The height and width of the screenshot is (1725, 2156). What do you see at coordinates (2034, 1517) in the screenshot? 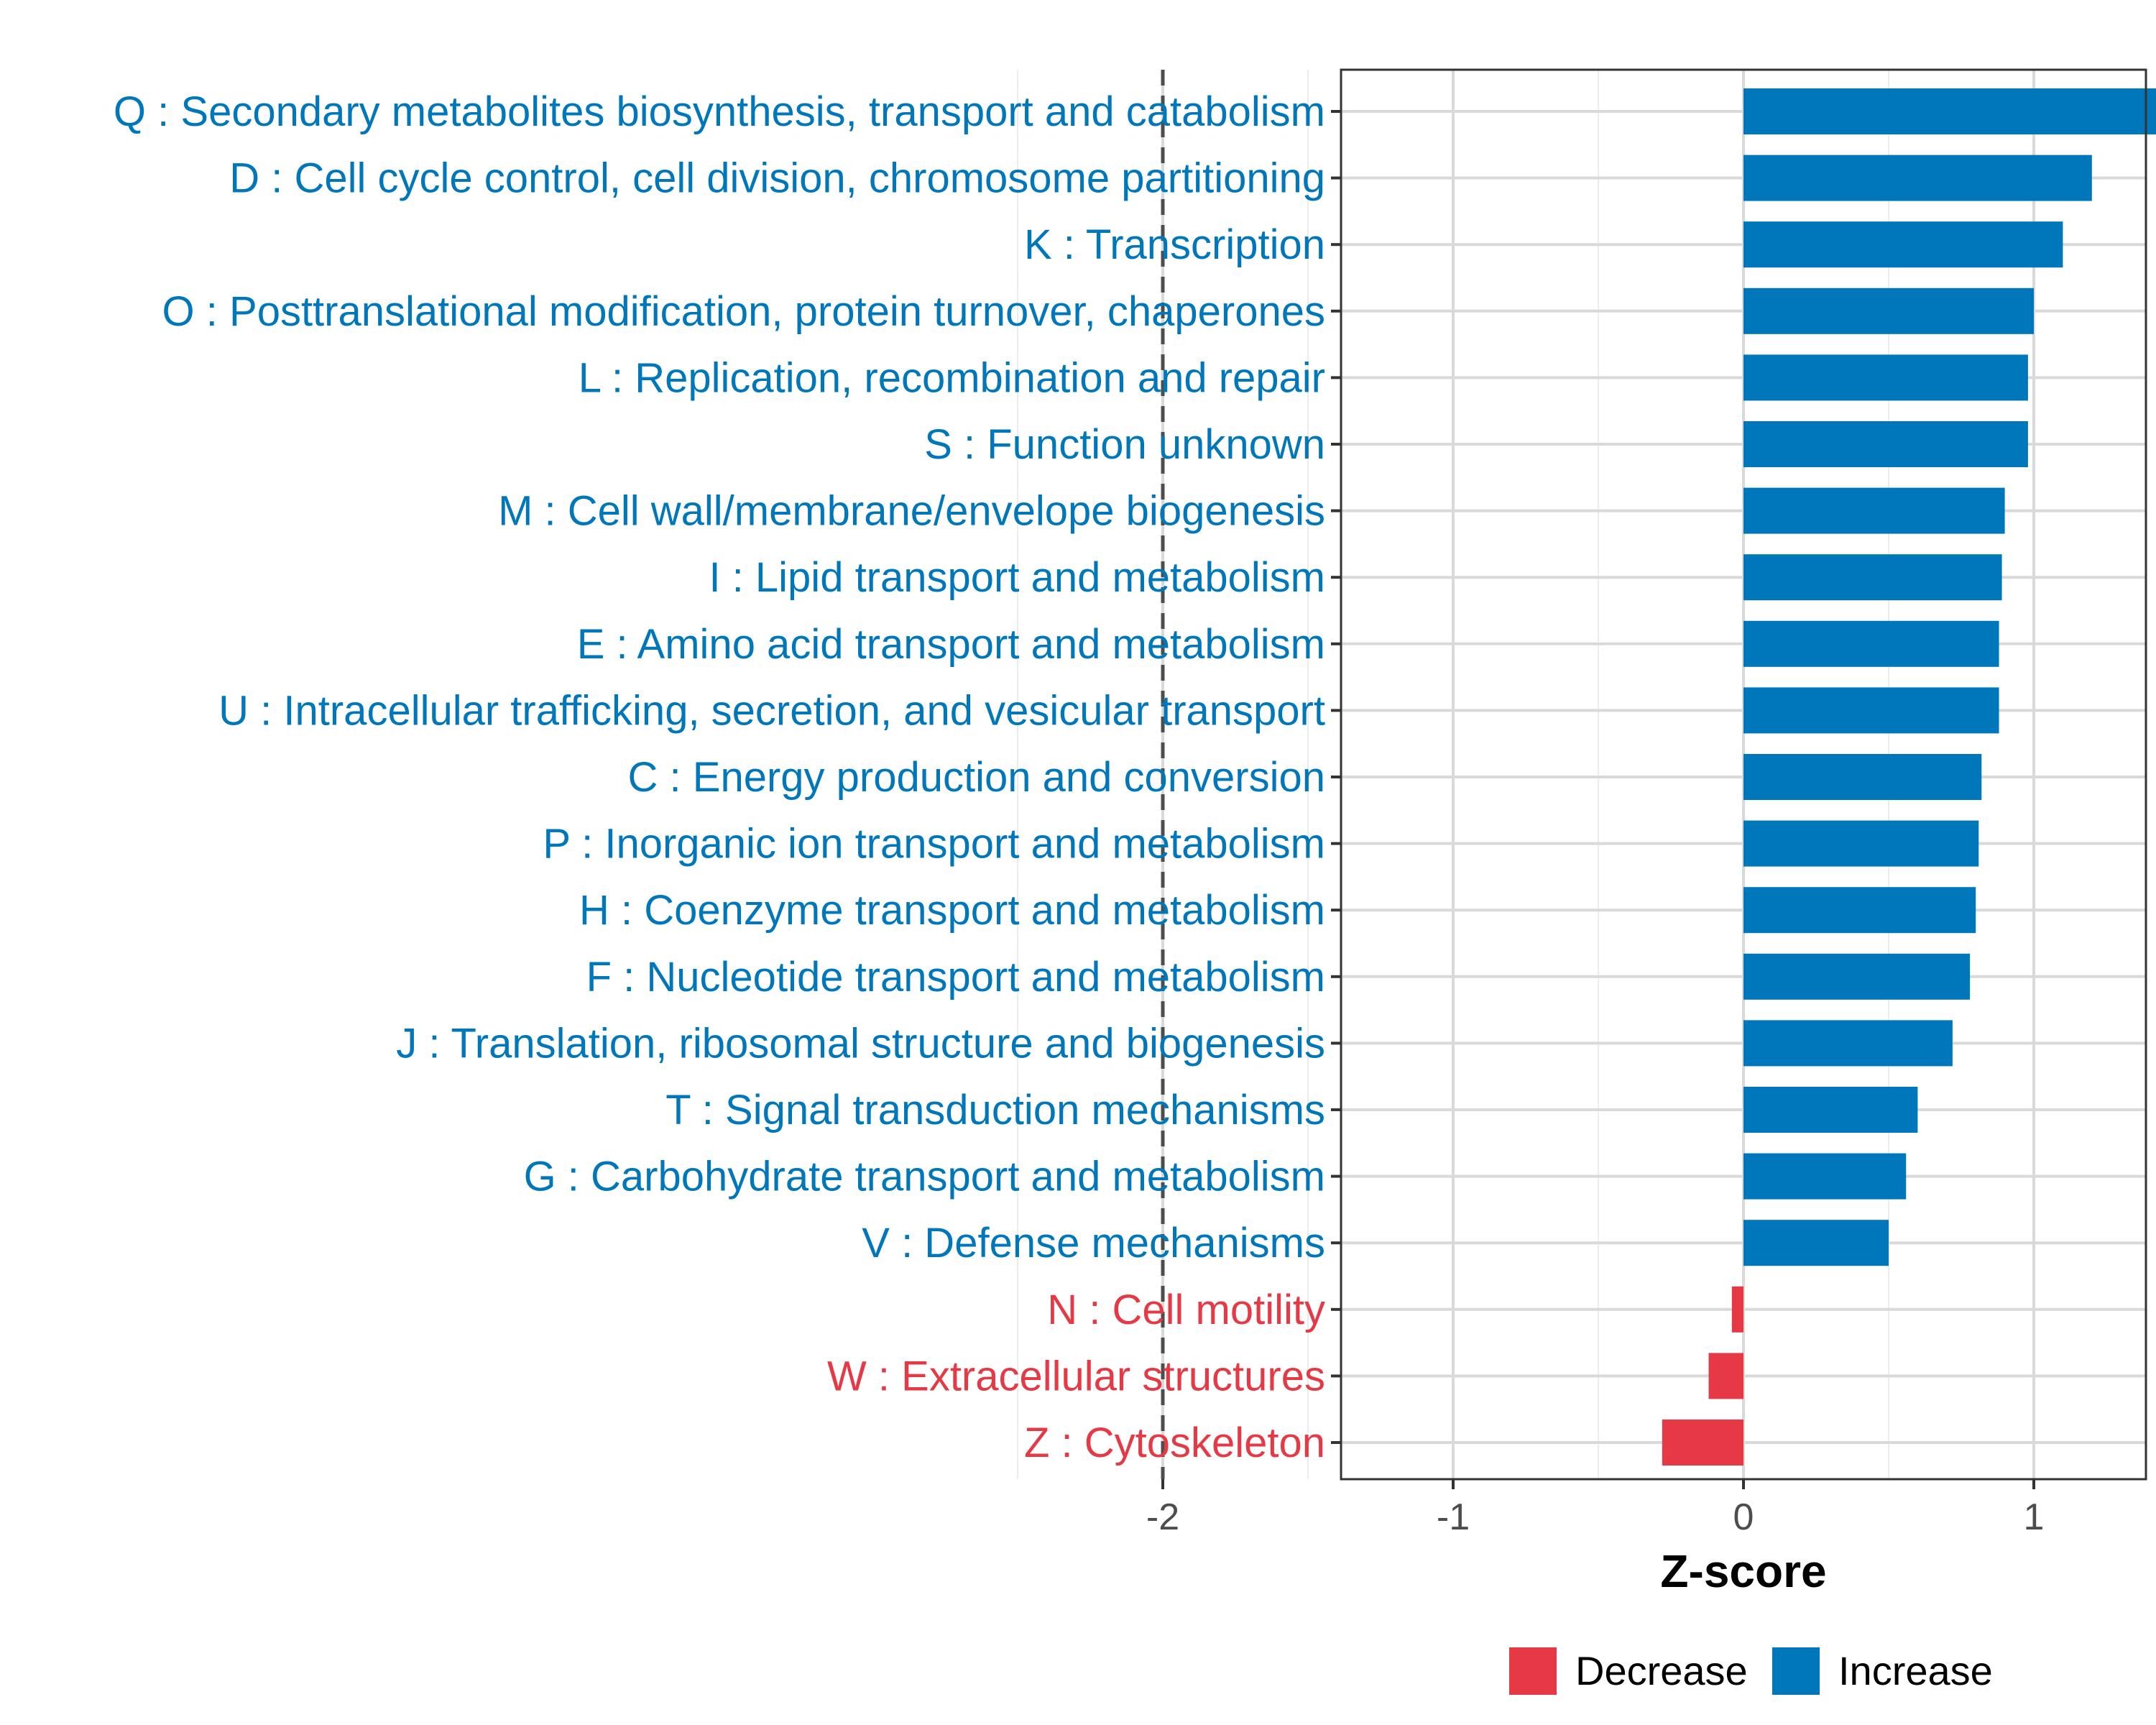
I see `x-tick-label: 1` at bounding box center [2034, 1517].